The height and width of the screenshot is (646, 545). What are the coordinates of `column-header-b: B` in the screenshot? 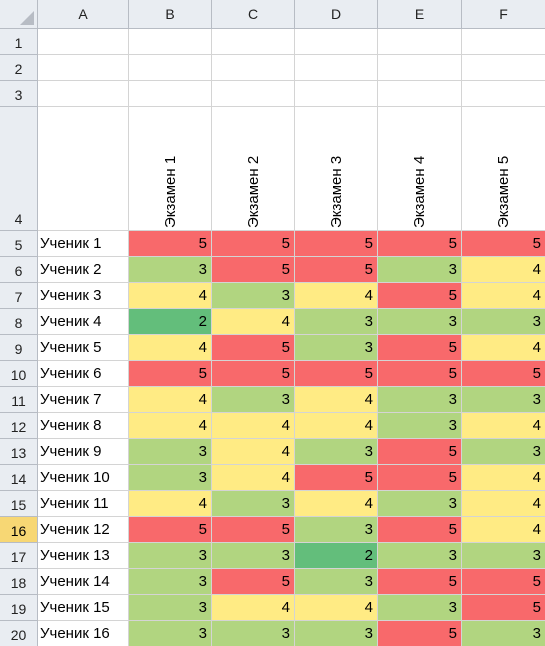 It's located at (170, 14).